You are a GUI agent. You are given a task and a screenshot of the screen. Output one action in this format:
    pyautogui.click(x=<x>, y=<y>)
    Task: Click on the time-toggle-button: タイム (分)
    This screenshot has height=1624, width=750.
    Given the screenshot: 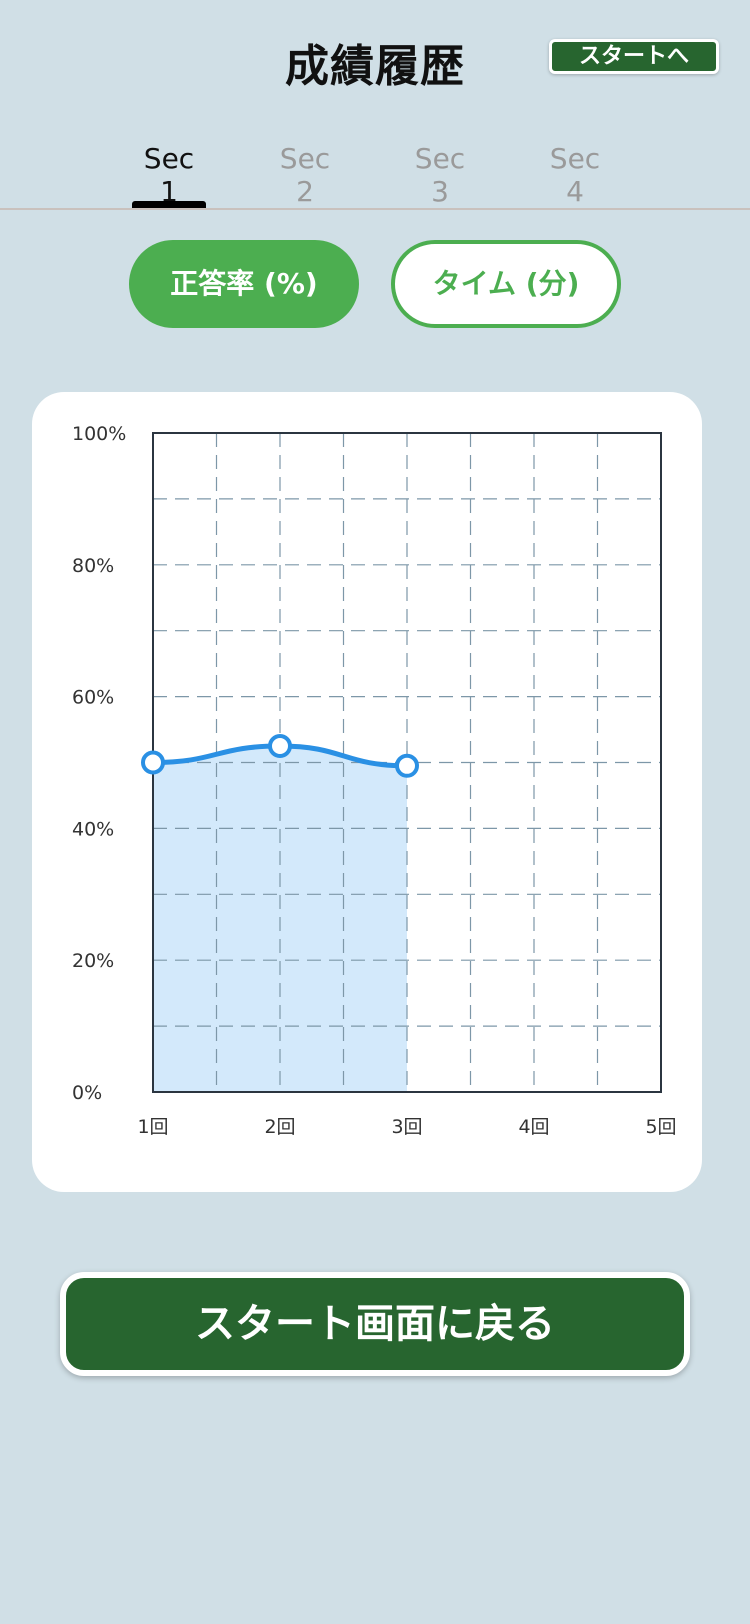 What is the action you would take?
    pyautogui.click(x=506, y=284)
    